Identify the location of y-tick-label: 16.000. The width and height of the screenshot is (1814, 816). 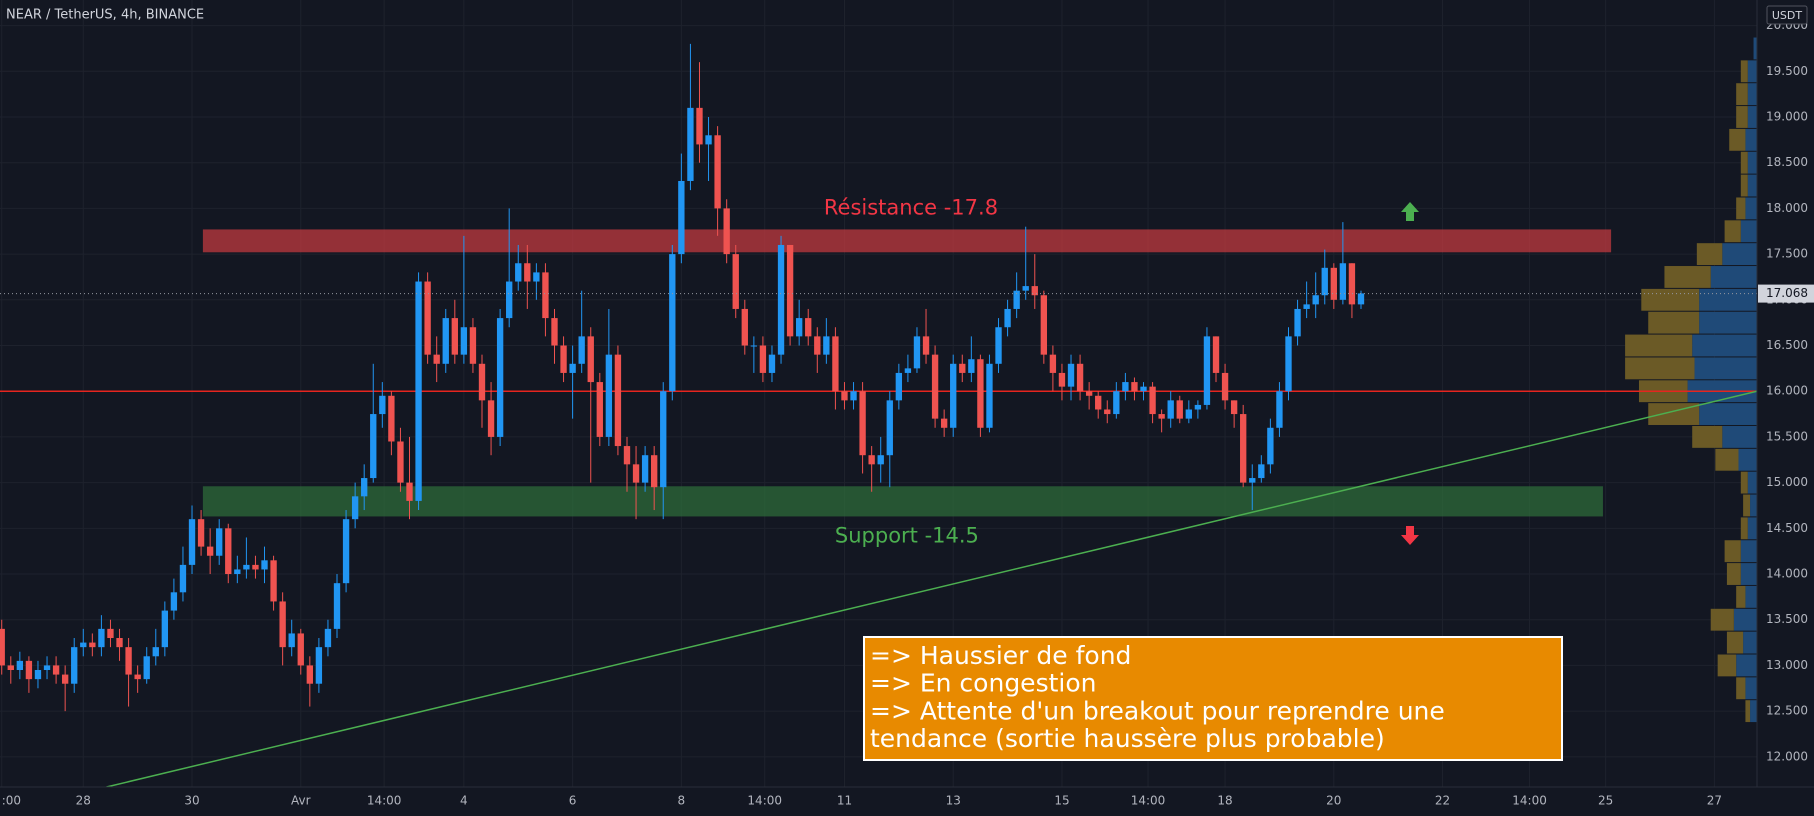
(1787, 391).